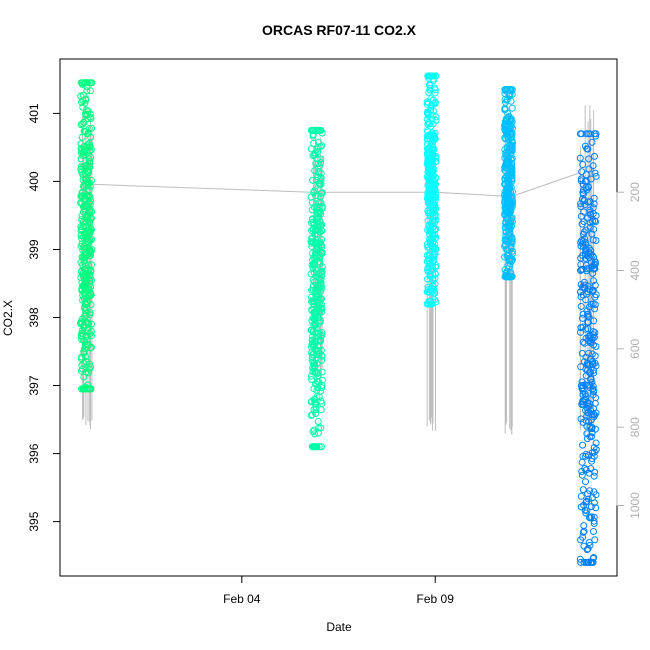 The width and height of the screenshot is (650, 650). Describe the element at coordinates (436, 599) in the screenshot. I see `x-tick-label: Feb 09` at that location.